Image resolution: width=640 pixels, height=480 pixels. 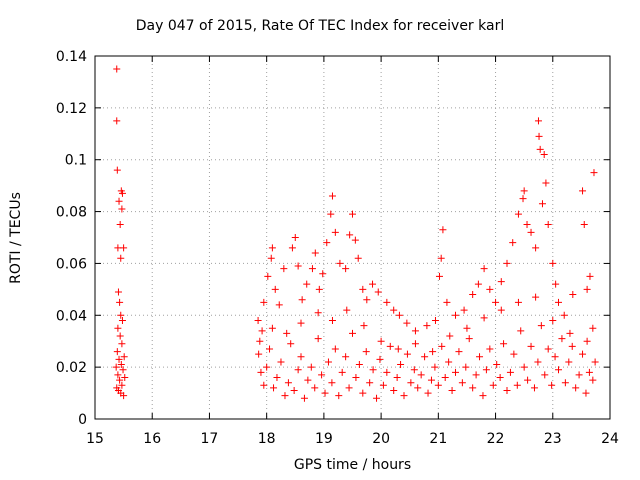 What do you see at coordinates (496, 439) in the screenshot?
I see `x-tick-label: 22` at bounding box center [496, 439].